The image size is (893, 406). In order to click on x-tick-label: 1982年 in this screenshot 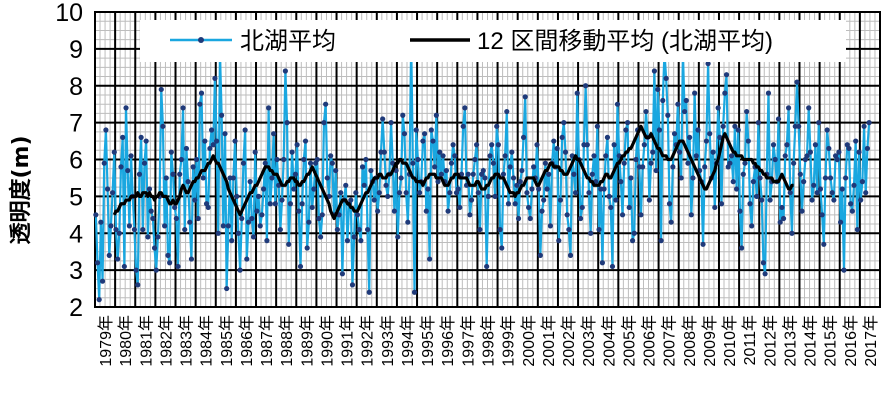, I will do `click(166, 341)`.